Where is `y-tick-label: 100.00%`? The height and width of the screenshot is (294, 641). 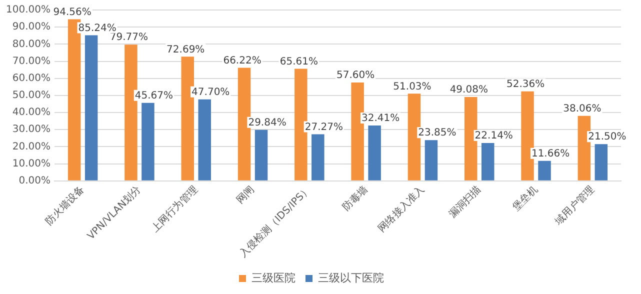
y-tick-label: 100.00% is located at coordinates (28, 10).